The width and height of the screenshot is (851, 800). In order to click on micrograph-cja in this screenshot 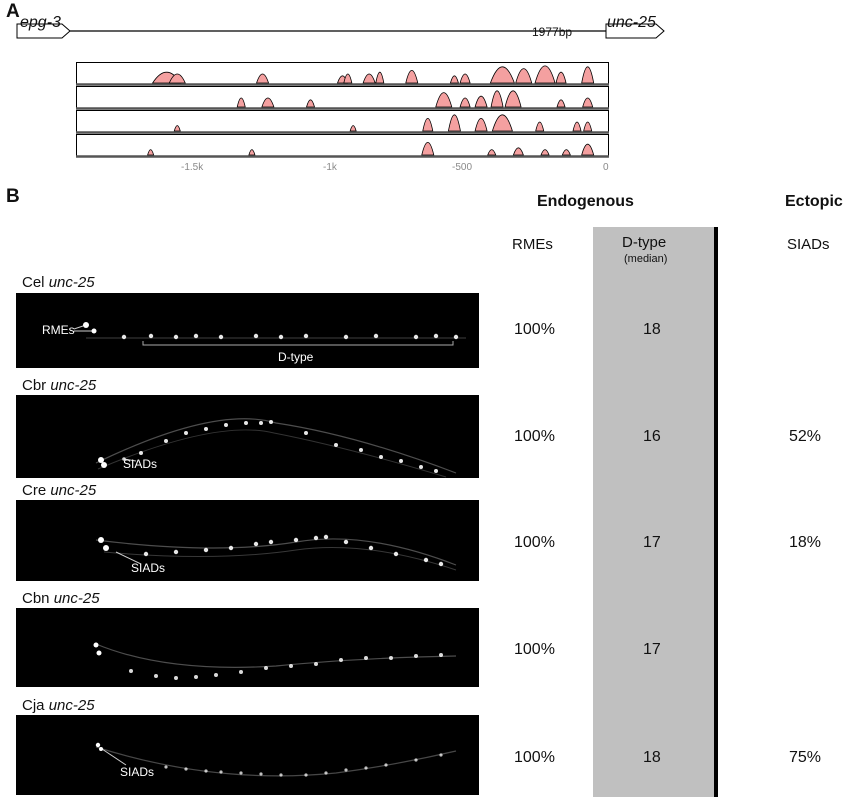, I will do `click(247, 755)`.